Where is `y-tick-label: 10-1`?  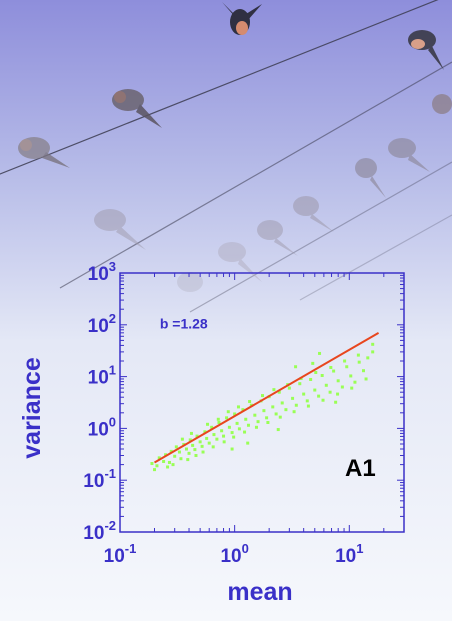
y-tick-label: 10-1 is located at coordinates (99, 479).